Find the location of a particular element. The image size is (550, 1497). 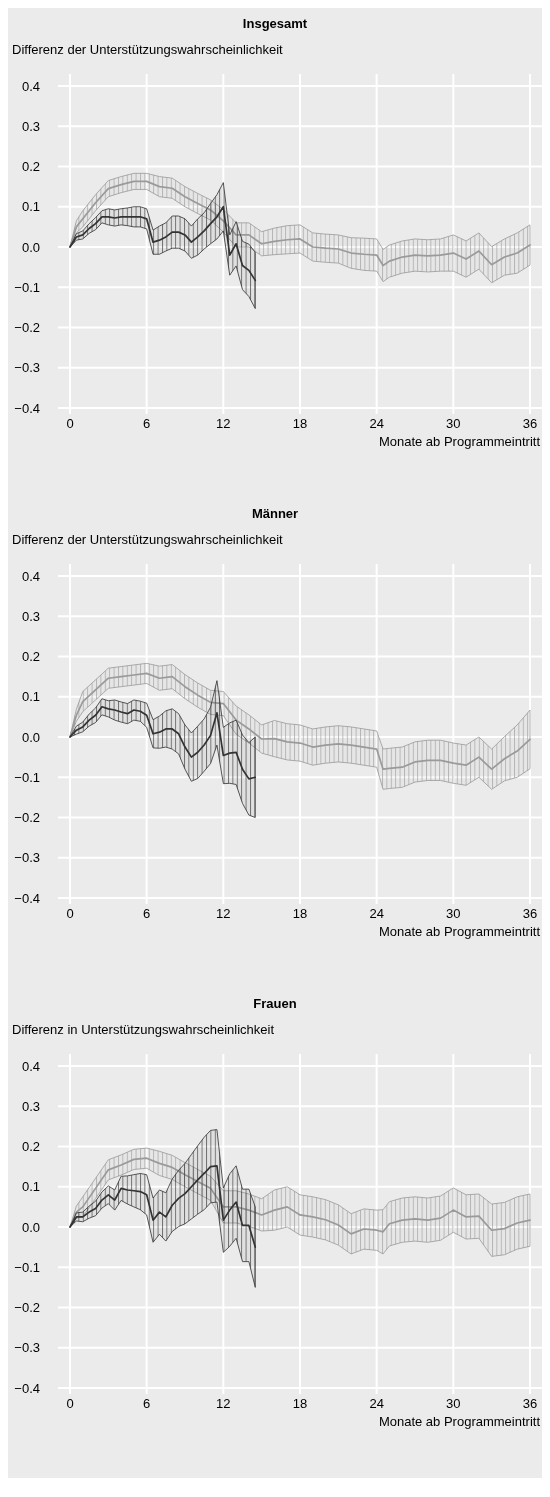

chart-title: Männer is located at coordinates (275, 513).